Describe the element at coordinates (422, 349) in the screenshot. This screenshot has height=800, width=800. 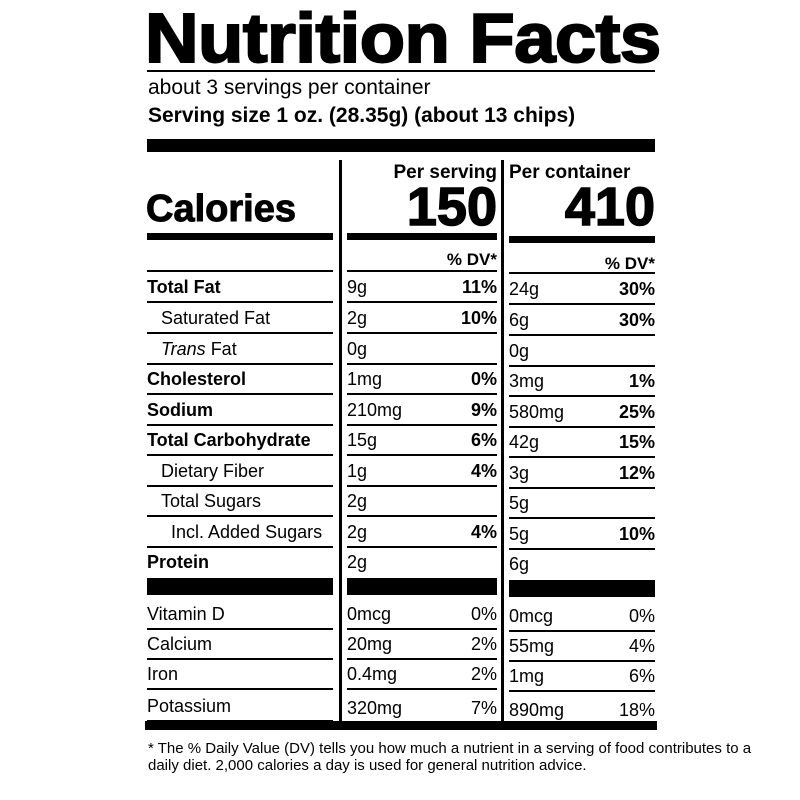
I see `serving-cell: 0g` at that location.